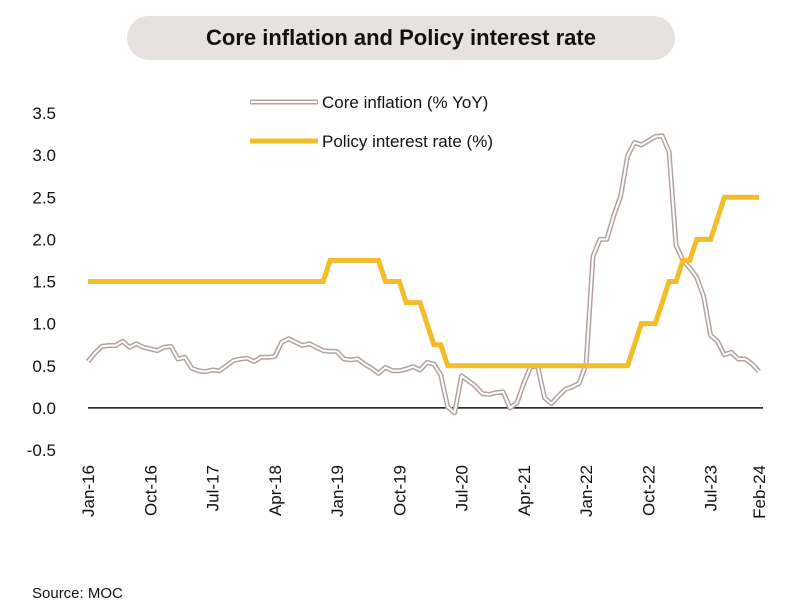  Describe the element at coordinates (405, 102) in the screenshot. I see `legend-label: Core inflation (% YoY)` at that location.